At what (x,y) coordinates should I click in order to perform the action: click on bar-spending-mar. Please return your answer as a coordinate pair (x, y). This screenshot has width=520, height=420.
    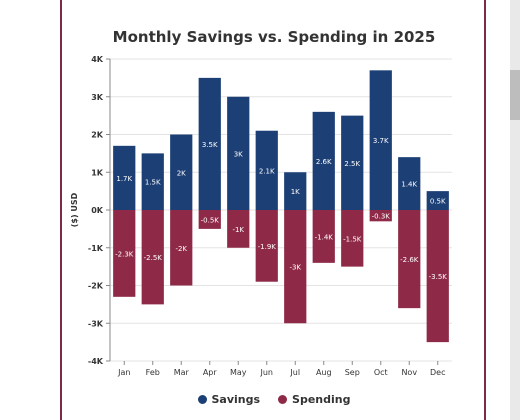
    Looking at the image, I should click on (181, 248).